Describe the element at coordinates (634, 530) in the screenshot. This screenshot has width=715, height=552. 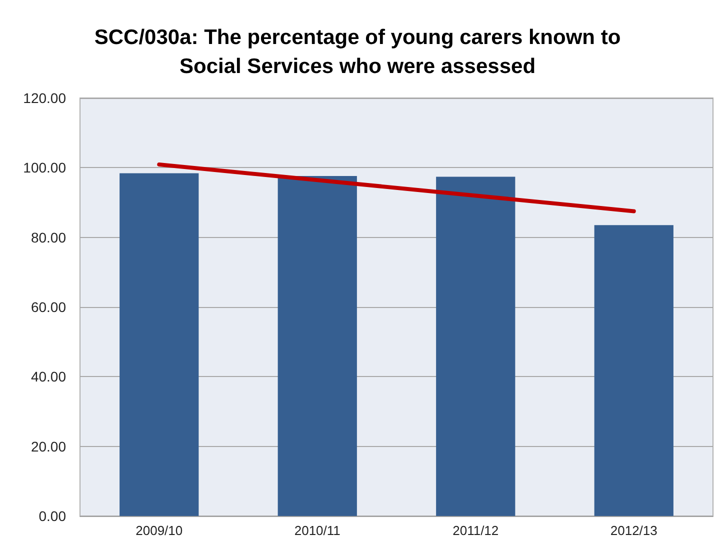
I see `x-tick-label: 2012/13` at that location.